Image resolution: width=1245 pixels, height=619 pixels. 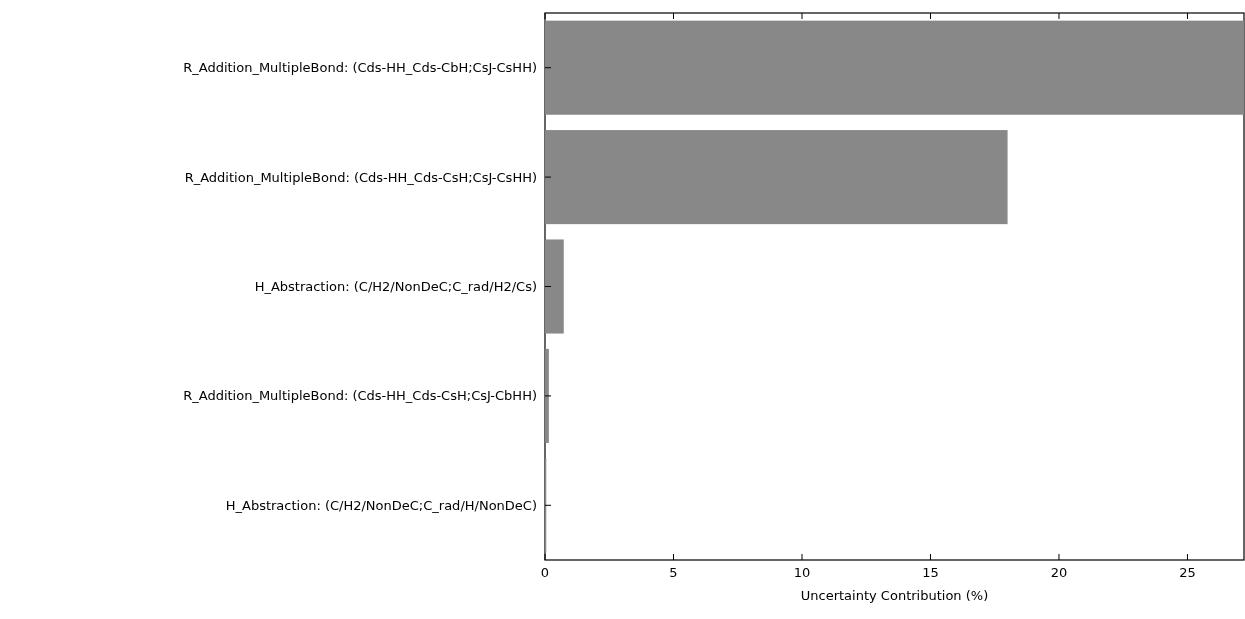 I want to click on x-axis-title: Uncertainty Contribution (%), so click(x=894, y=595).